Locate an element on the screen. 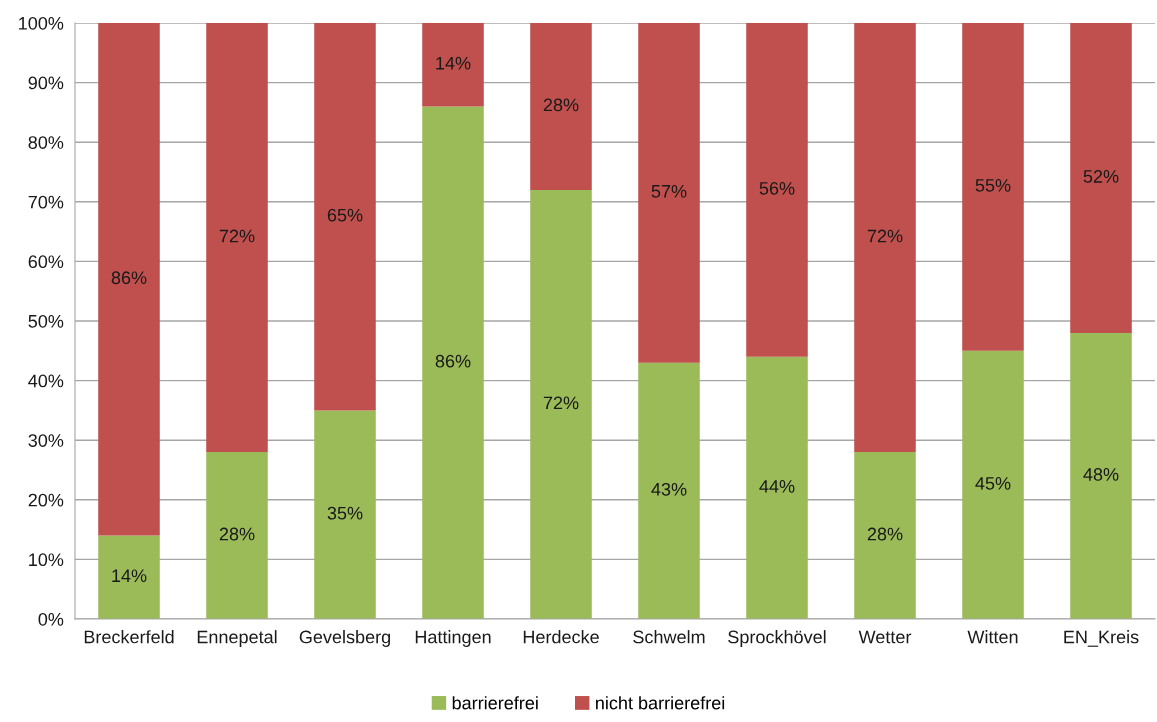 This screenshot has width=1157, height=722. data-label: 56% is located at coordinates (777, 188).